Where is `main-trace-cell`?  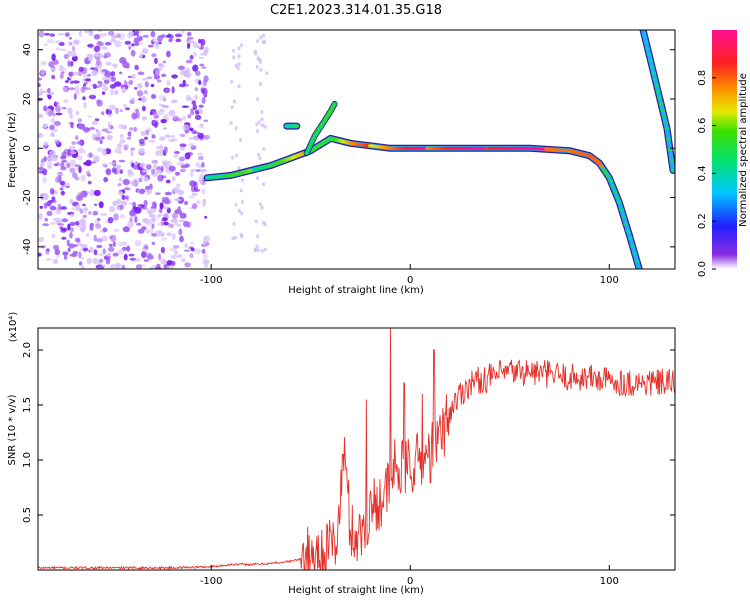 main-trace-cell is located at coordinates (628, 231).